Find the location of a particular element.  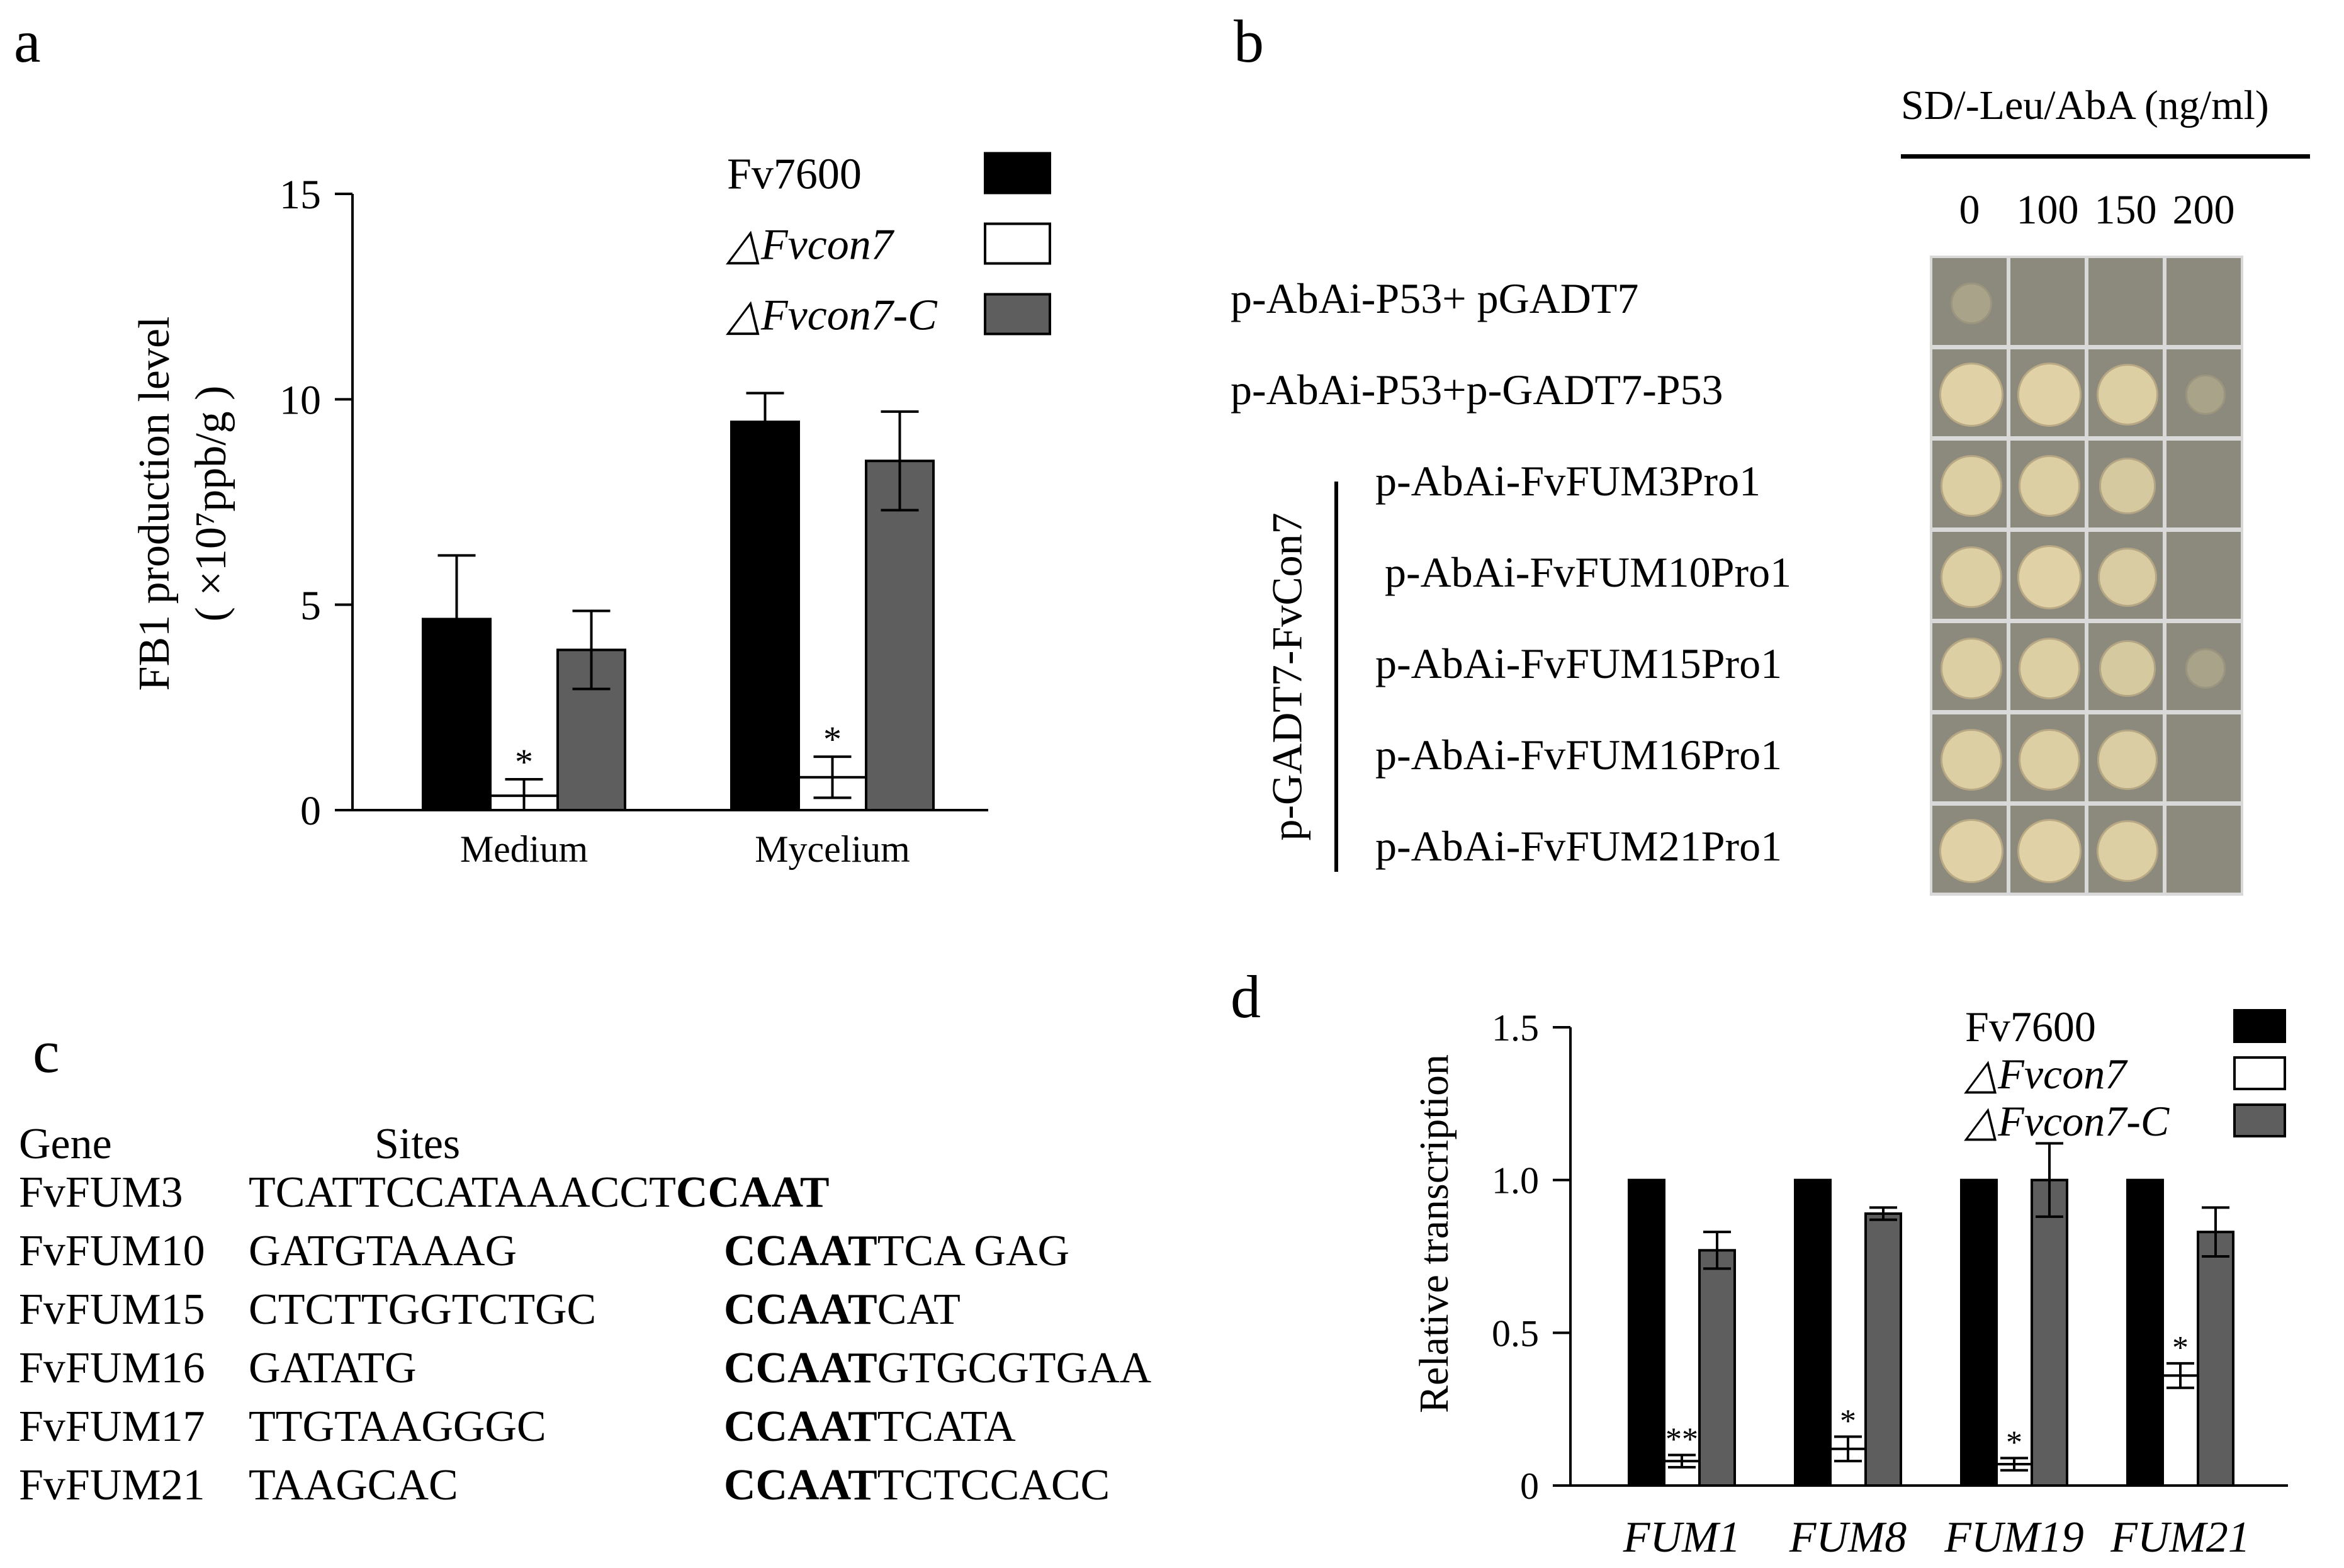

construct-label: p-AbAi-FvFUM16Pro1 is located at coordinates (1579, 755).